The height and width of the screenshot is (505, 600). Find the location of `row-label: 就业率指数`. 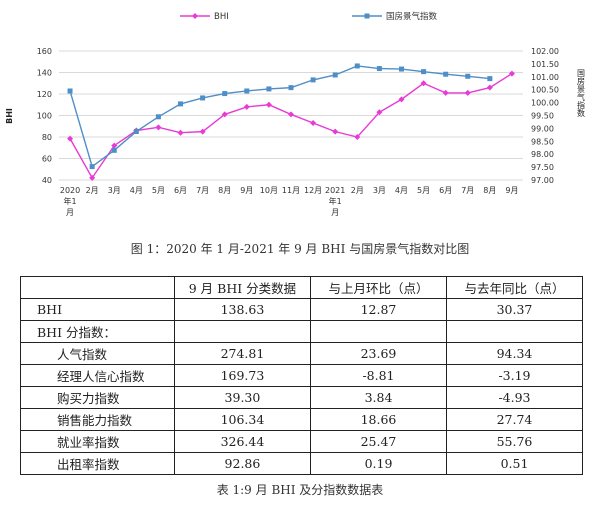

row-label: 就业率指数 is located at coordinates (97, 441).